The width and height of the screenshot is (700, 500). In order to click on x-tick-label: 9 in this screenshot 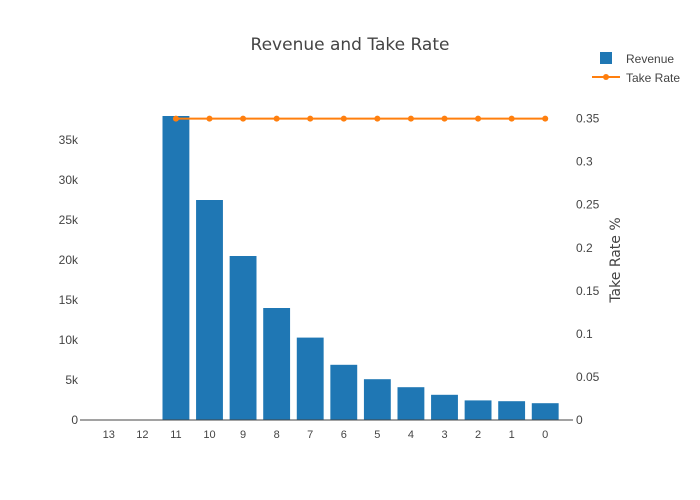, I will do `click(243, 435)`.